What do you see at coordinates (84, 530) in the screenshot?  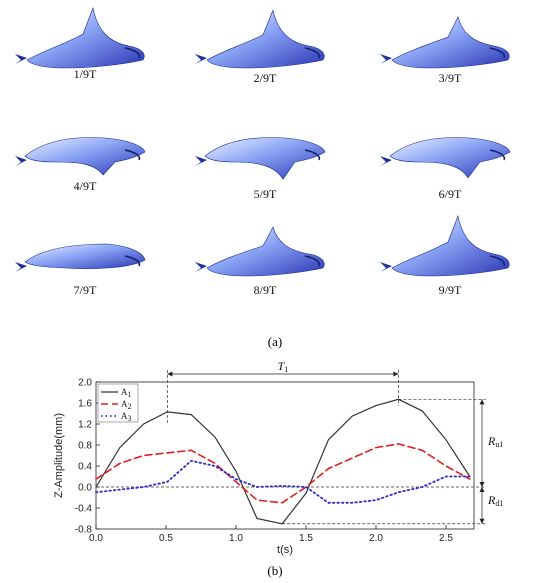 I see `y-tick-label: -0.8` at bounding box center [84, 530].